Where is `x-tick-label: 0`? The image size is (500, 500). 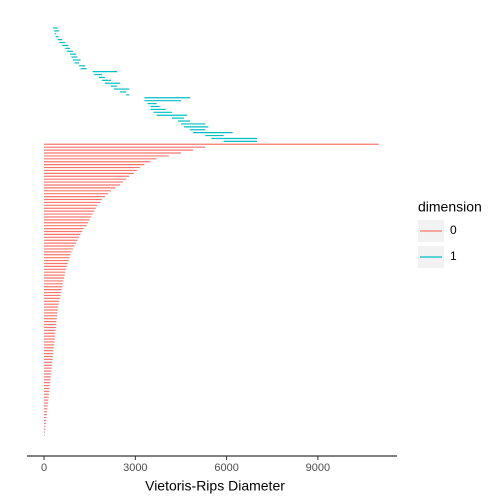 x-tick-label: 0 is located at coordinates (44, 468).